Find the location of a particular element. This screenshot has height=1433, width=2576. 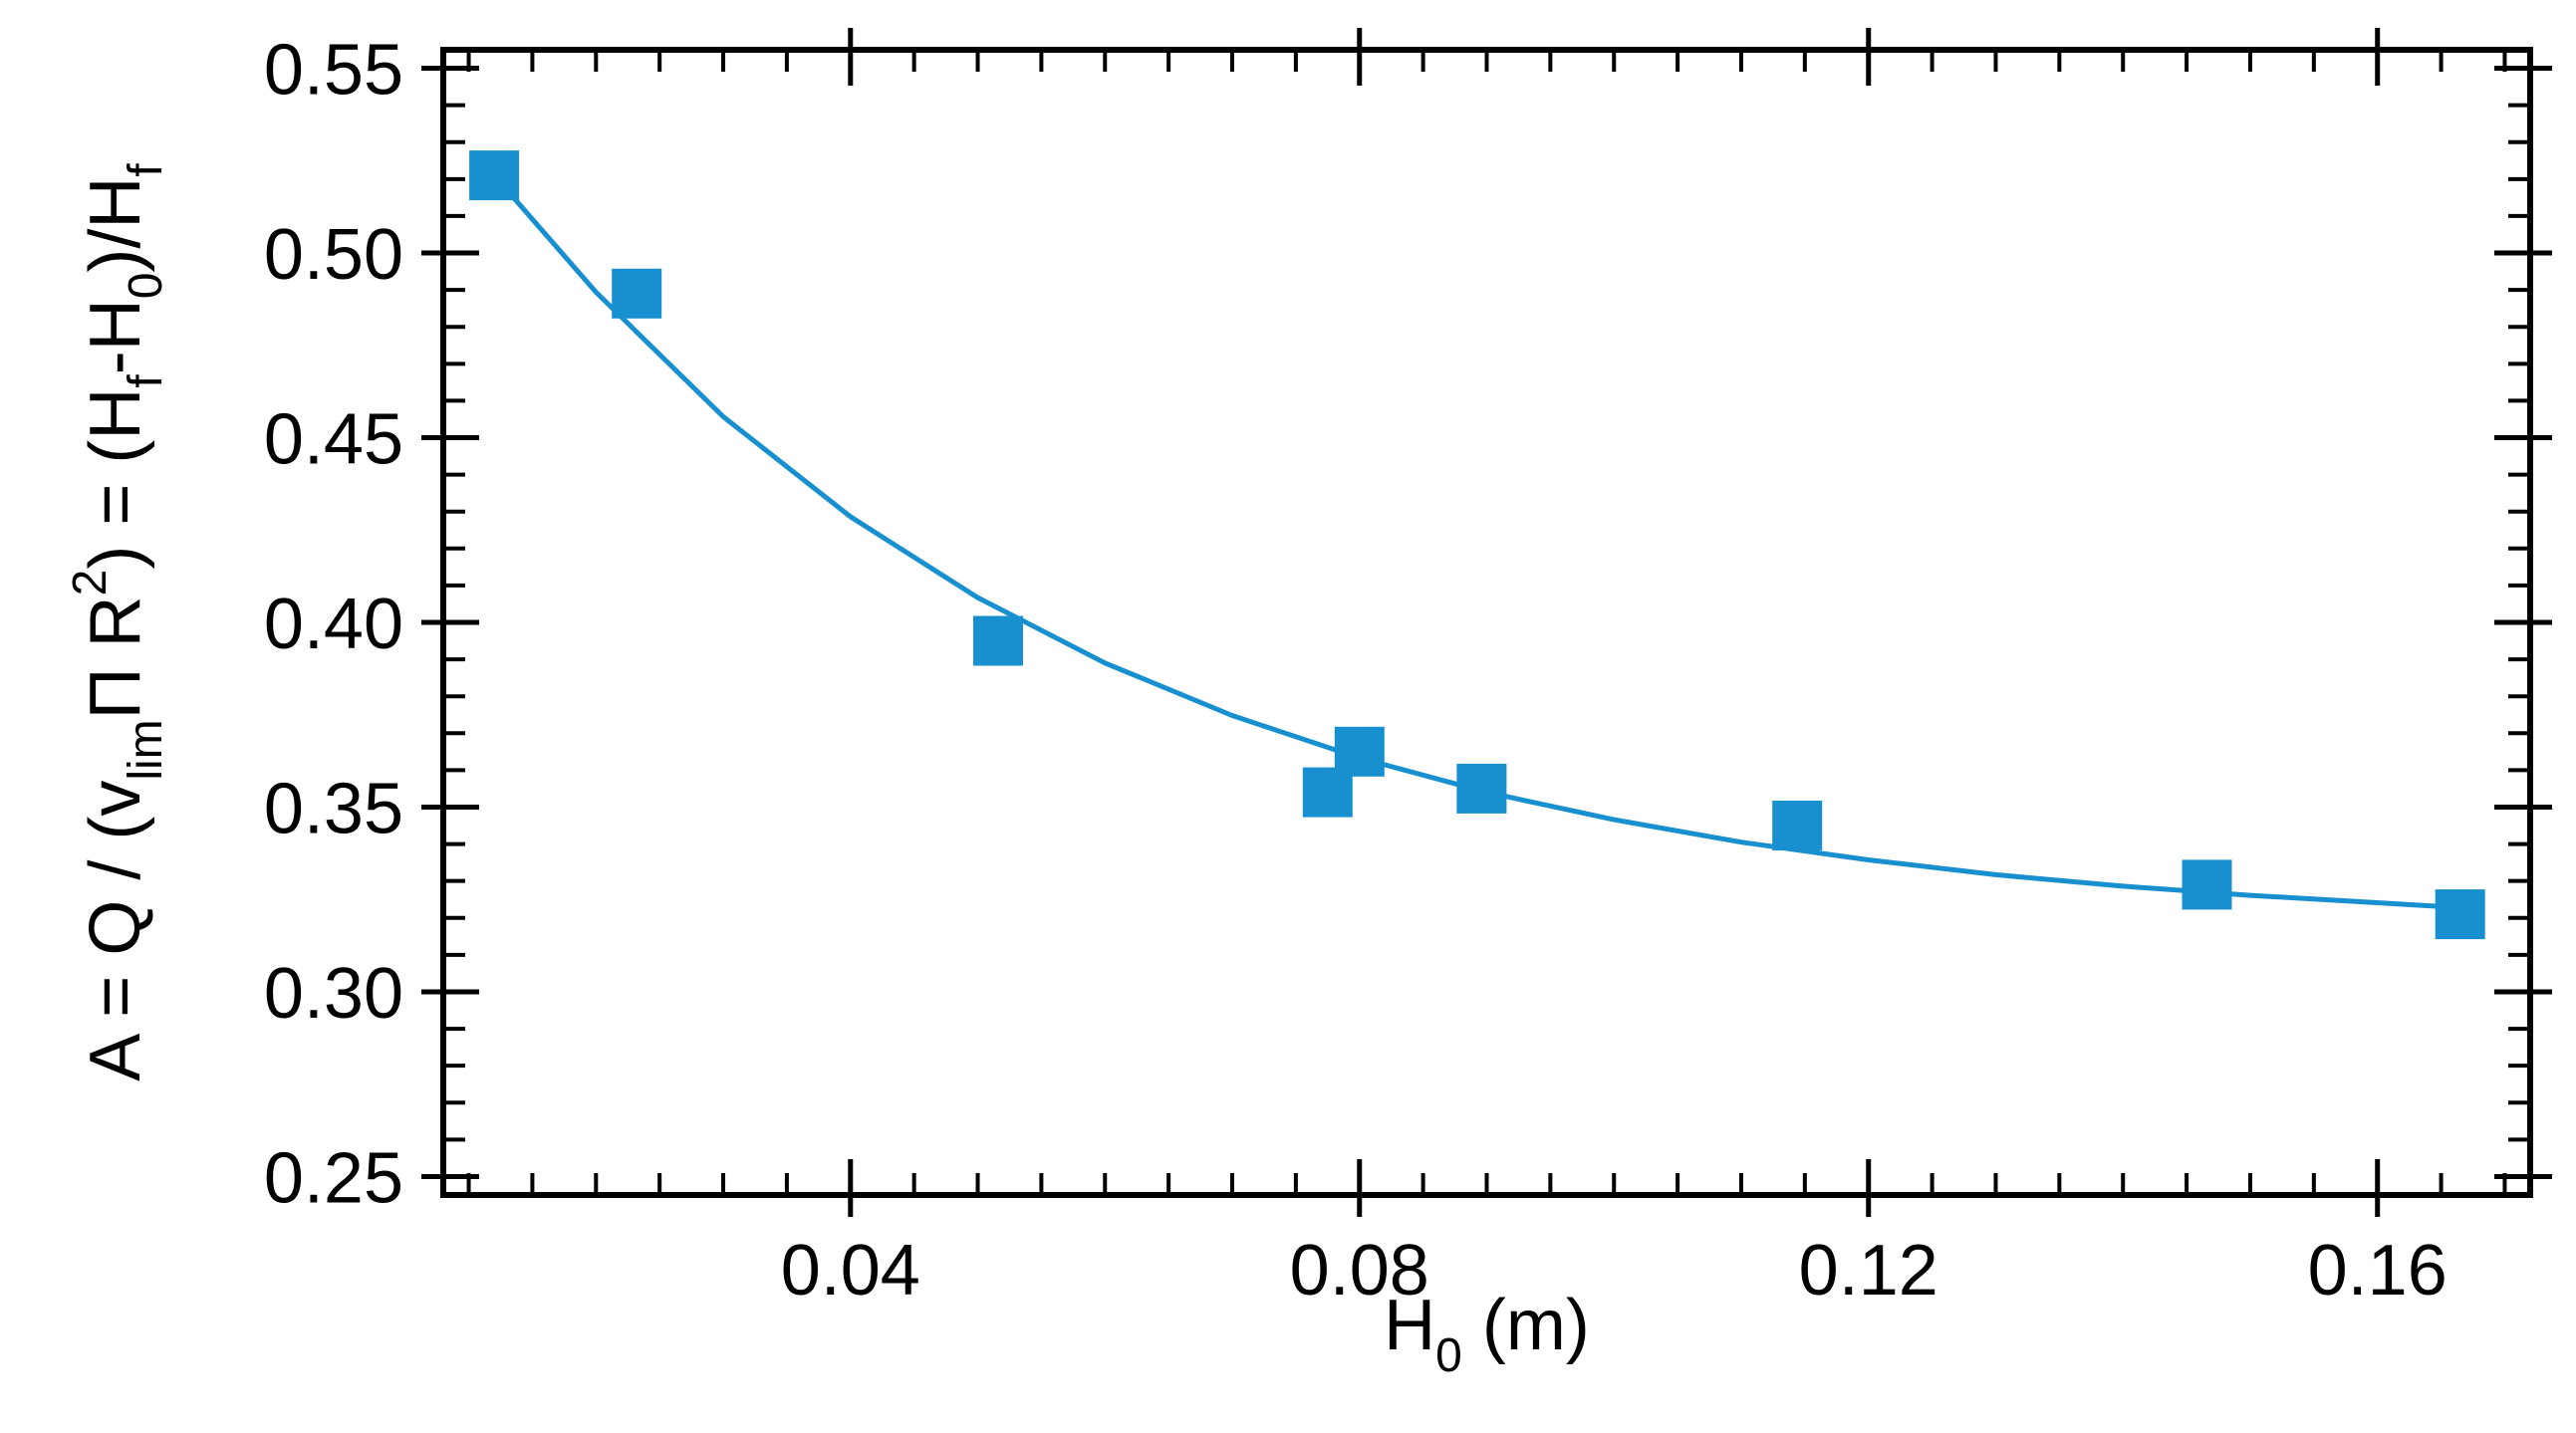

x-tick-label: 0.08 is located at coordinates (1359, 1271).